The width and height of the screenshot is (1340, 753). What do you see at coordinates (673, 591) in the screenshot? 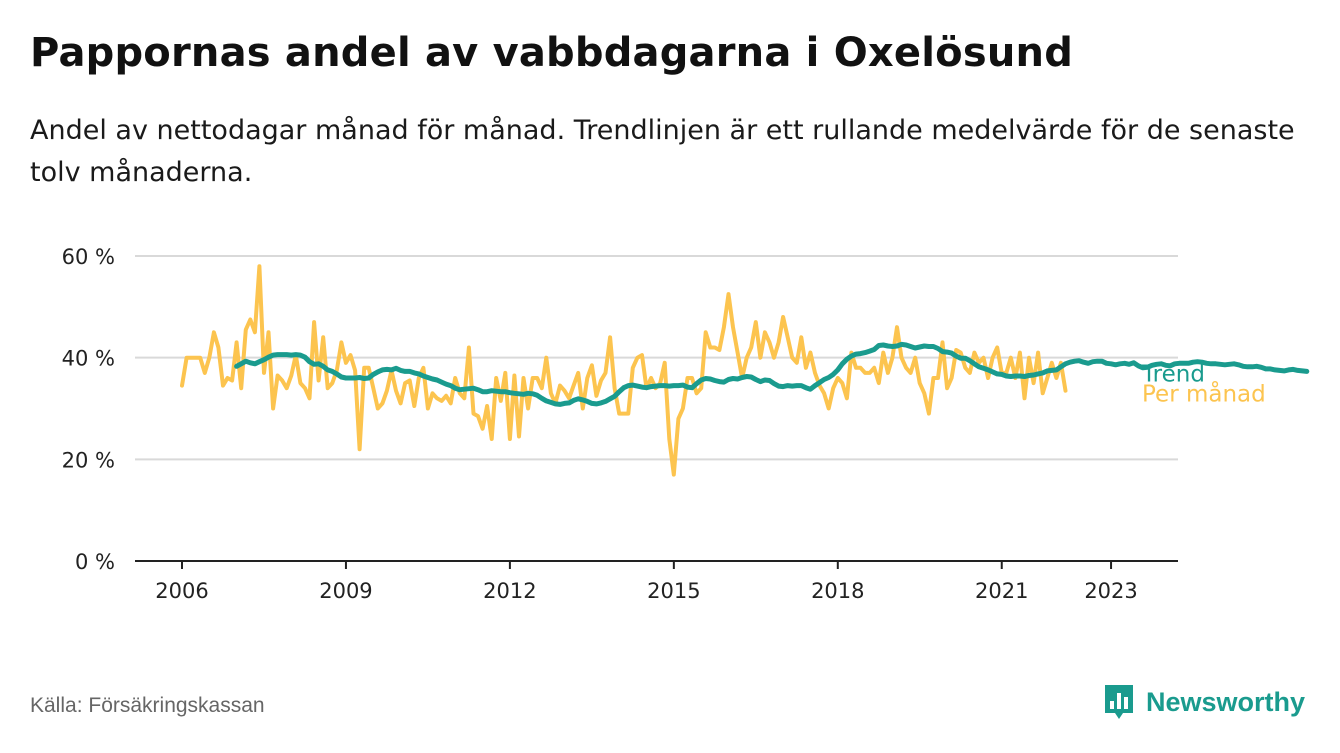
I see `x-tick-label: 2015` at bounding box center [673, 591].